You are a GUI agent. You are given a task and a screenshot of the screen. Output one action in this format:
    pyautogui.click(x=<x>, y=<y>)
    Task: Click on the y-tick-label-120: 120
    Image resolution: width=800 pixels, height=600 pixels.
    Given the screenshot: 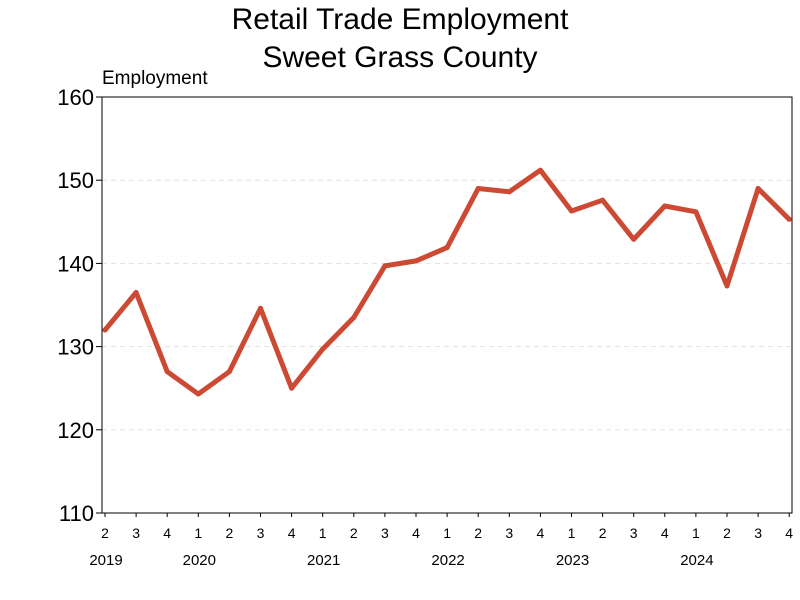 What is the action you would take?
    pyautogui.click(x=75, y=430)
    